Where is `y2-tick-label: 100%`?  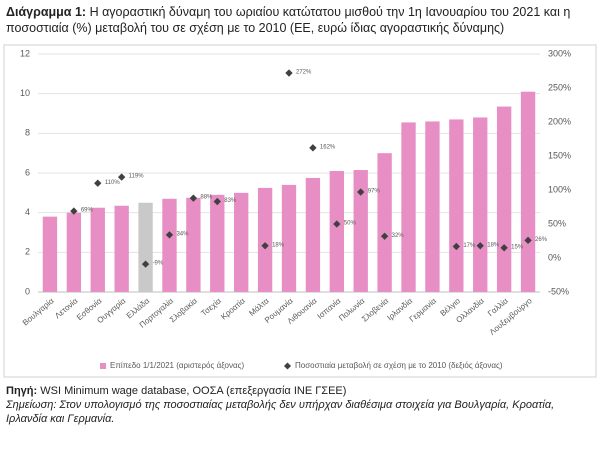 y2-tick-label: 100% is located at coordinates (559, 189).